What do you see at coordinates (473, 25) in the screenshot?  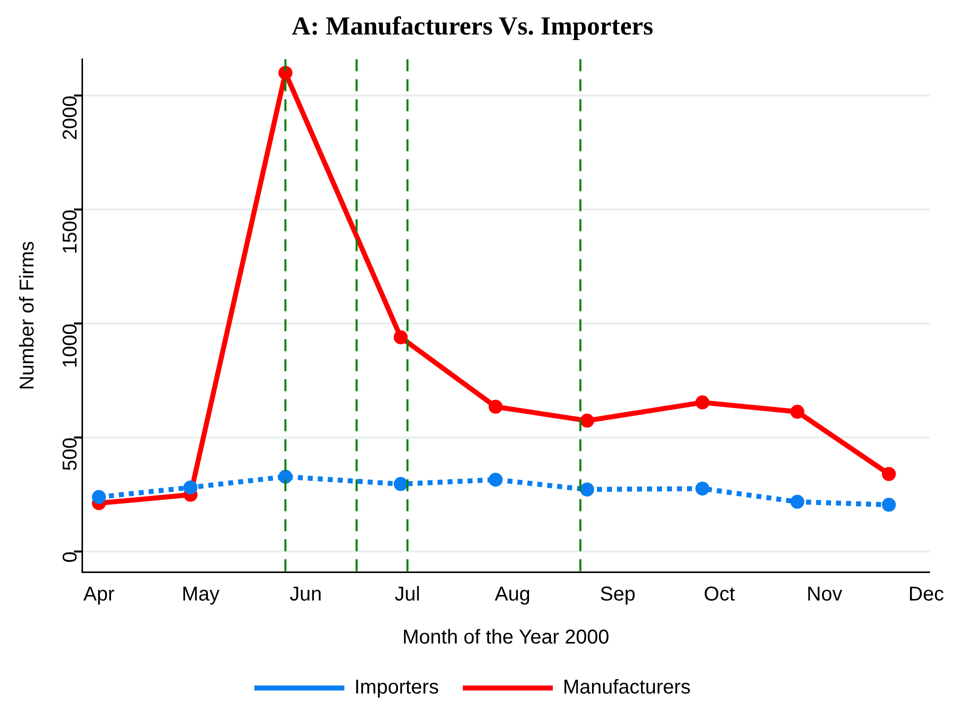 I see `chart-title: A: Manufacturers Vs. Importers` at bounding box center [473, 25].